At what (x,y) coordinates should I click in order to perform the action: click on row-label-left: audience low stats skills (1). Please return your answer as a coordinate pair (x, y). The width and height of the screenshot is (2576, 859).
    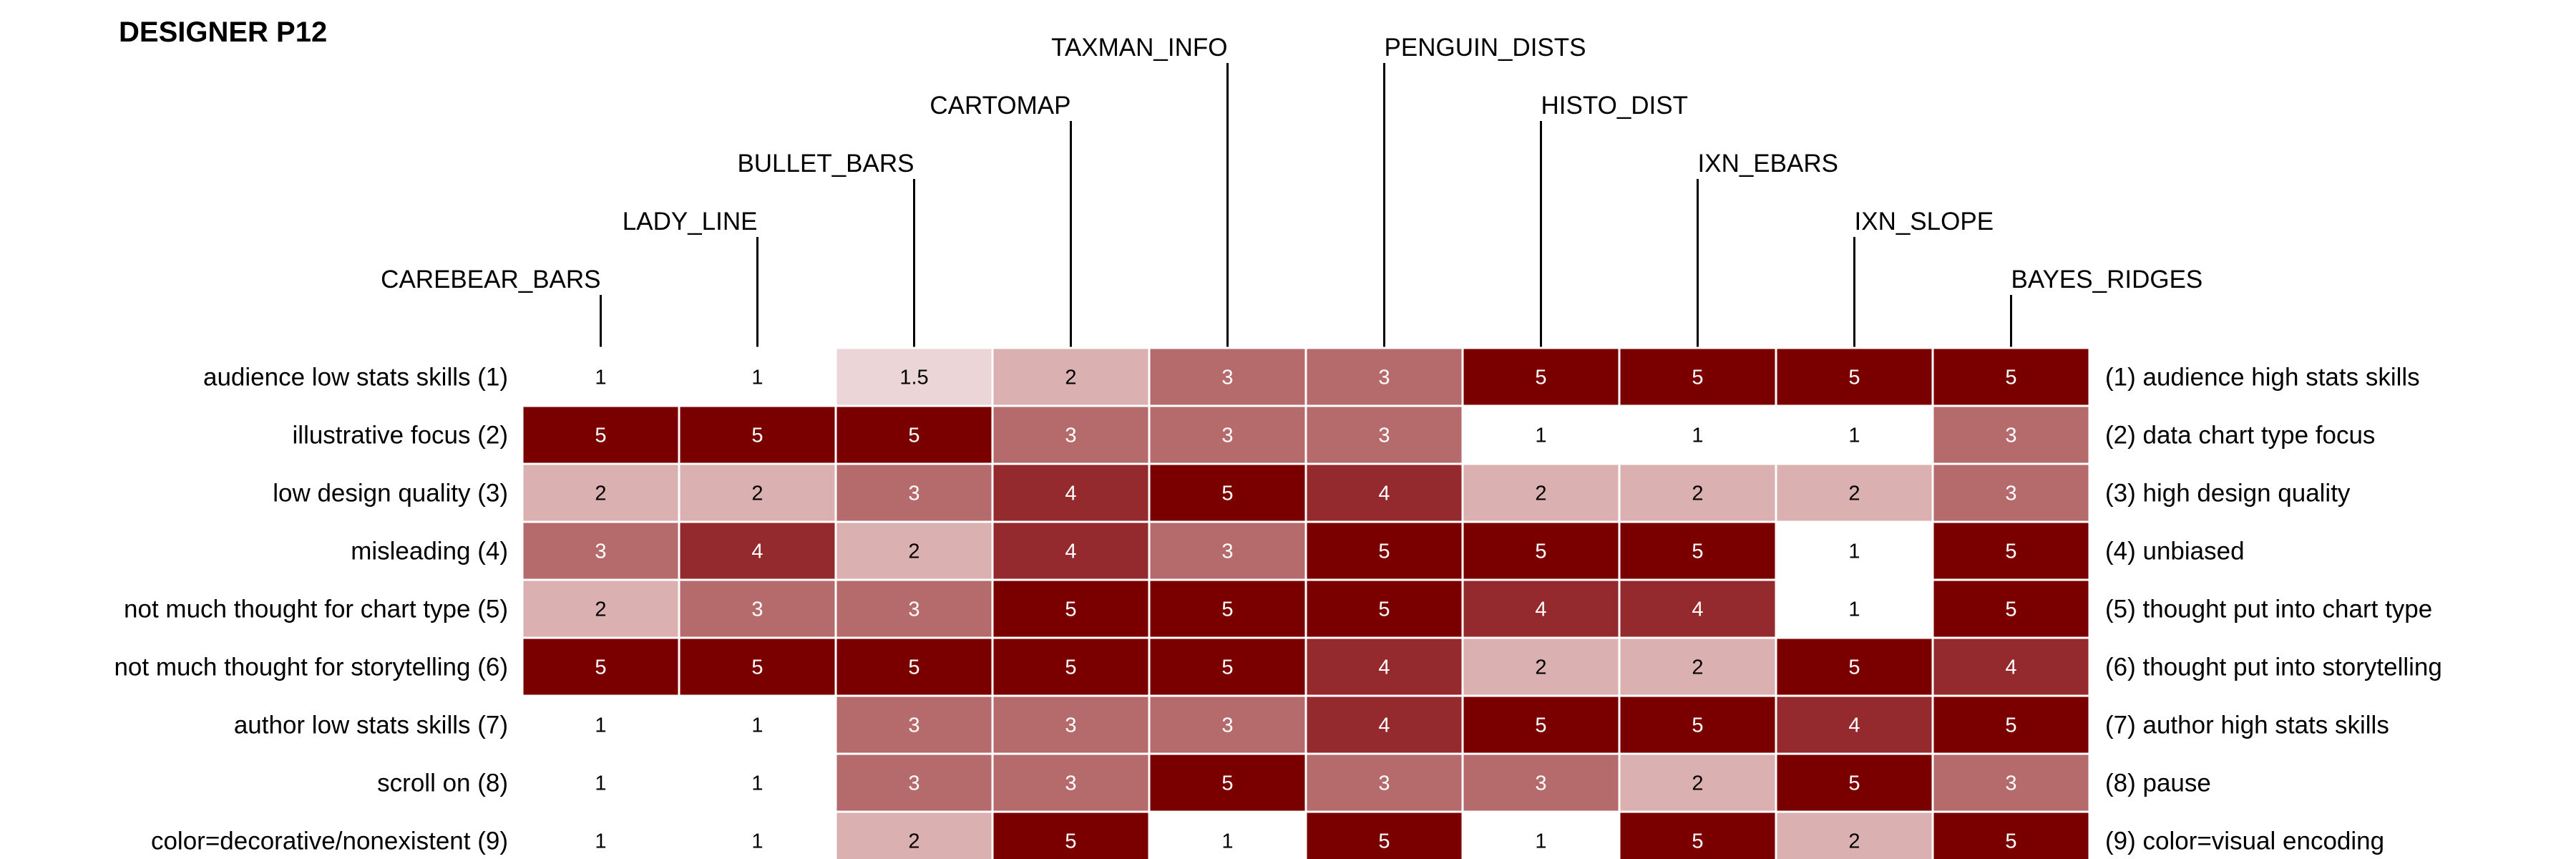
    Looking at the image, I should click on (355, 378).